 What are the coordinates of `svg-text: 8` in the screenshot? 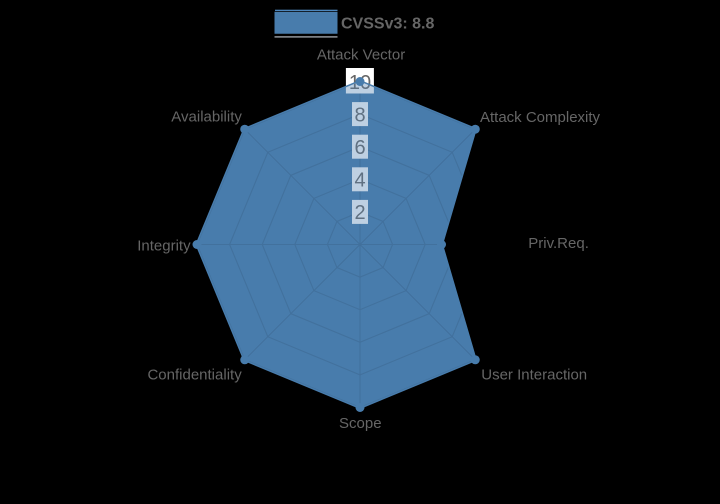 It's located at (359, 115).